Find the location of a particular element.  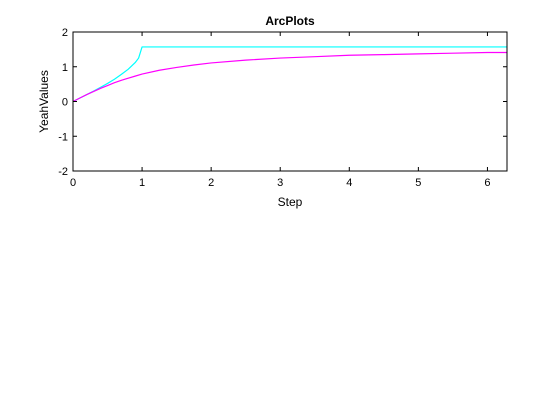

x-tick-label: 4 is located at coordinates (349, 183).